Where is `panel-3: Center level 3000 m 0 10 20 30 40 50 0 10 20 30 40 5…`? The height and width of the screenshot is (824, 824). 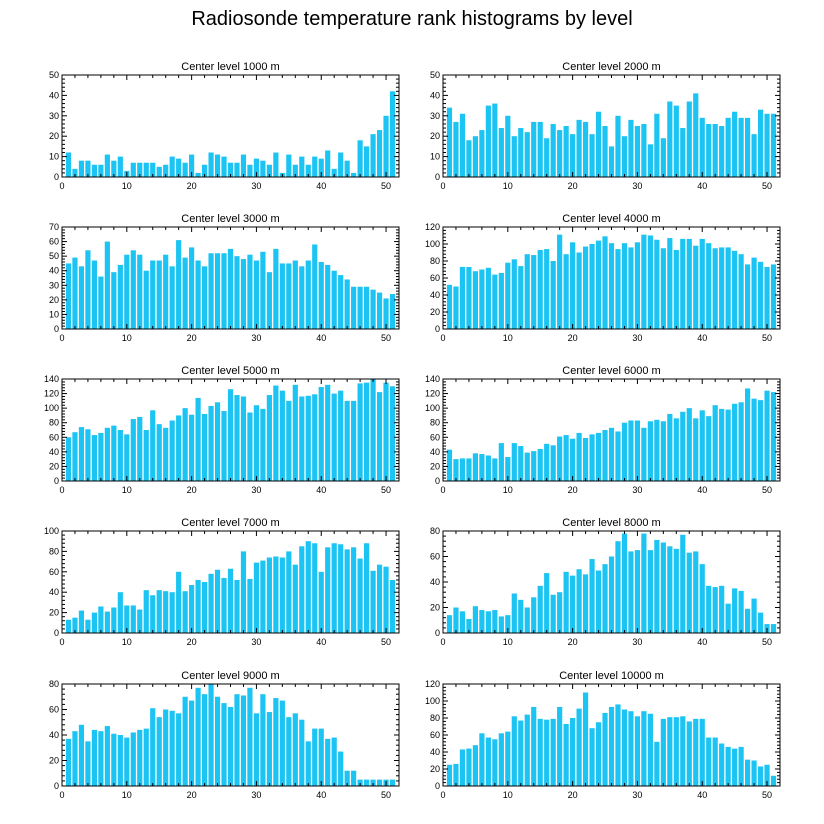 panel-3: Center level 3000 m 0 10 20 30 40 50 0 10 20 30 40 5… is located at coordinates (224, 278).